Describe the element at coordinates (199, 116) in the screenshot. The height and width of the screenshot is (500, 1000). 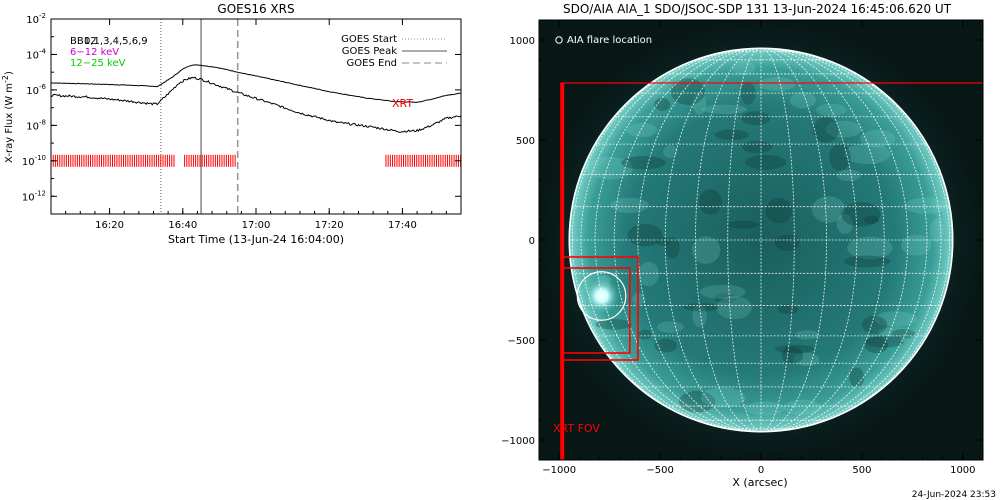
I see `goes-event-lines` at that location.